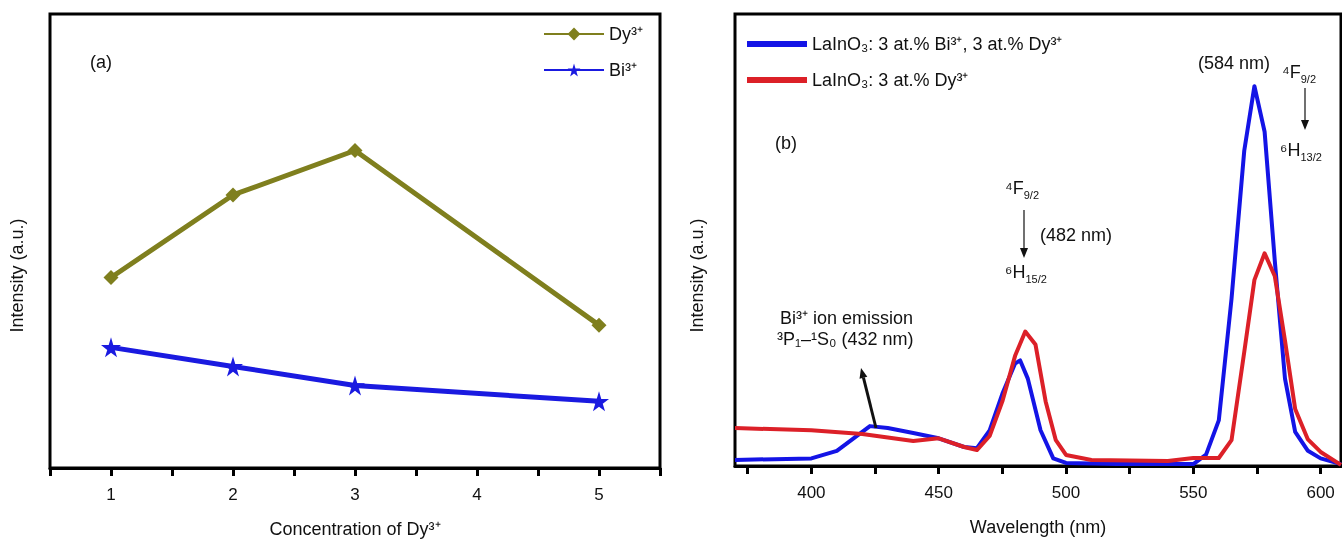 The image size is (1342, 551). I want to click on annotation: (482 nm), so click(1076, 235).